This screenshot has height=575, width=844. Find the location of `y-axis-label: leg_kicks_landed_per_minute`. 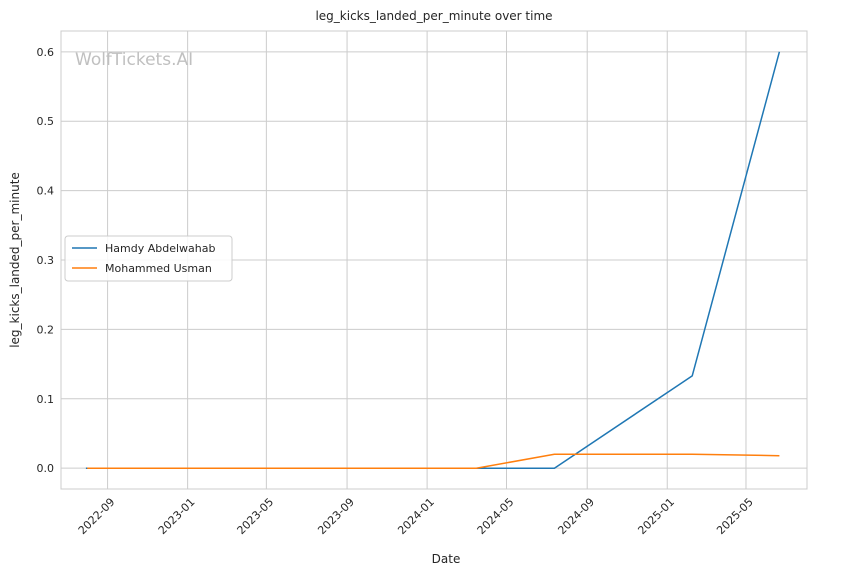

y-axis-label: leg_kicks_landed_per_minute is located at coordinates (15, 260).